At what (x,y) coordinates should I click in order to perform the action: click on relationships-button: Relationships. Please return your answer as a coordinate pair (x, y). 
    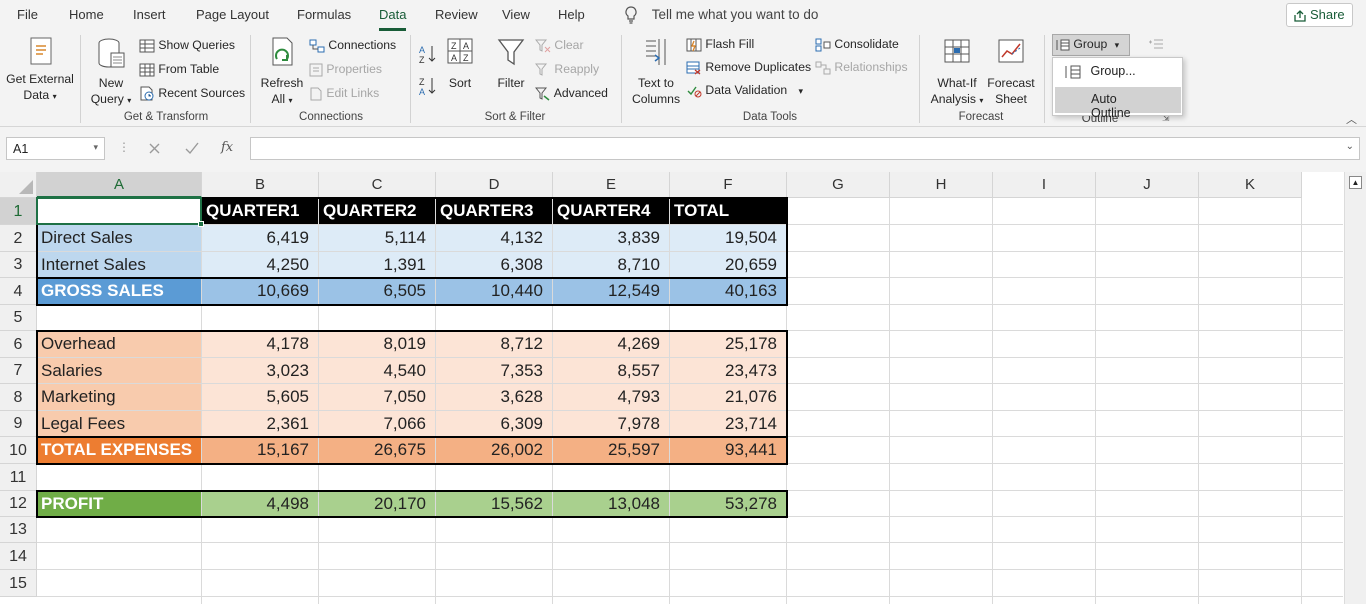
    Looking at the image, I should click on (861, 67).